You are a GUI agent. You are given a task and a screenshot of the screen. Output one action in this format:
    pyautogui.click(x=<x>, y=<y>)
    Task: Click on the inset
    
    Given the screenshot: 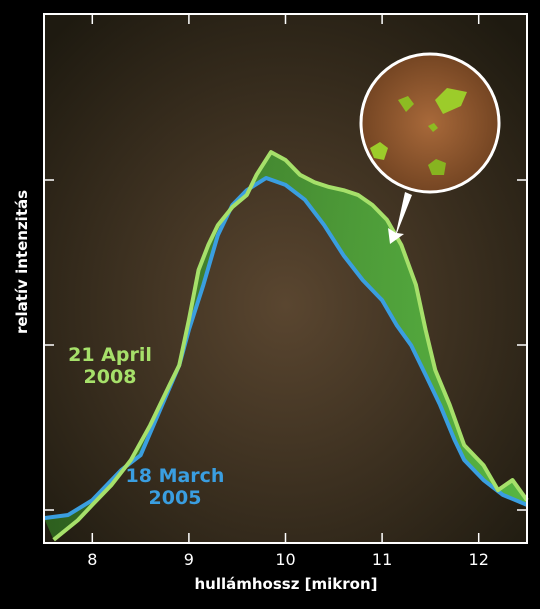 What is the action you would take?
    pyautogui.click(x=430, y=148)
    